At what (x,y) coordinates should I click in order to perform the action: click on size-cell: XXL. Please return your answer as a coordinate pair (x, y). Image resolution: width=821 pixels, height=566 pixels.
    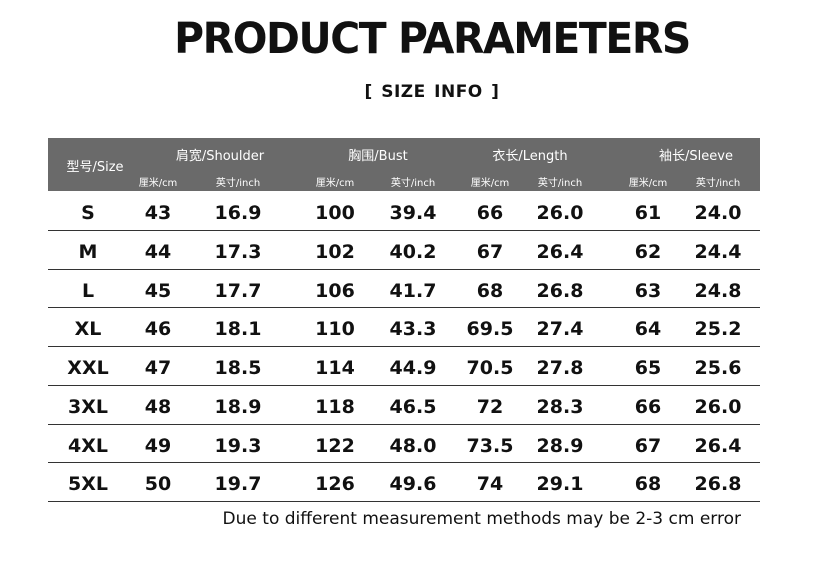
    Looking at the image, I should click on (88, 368).